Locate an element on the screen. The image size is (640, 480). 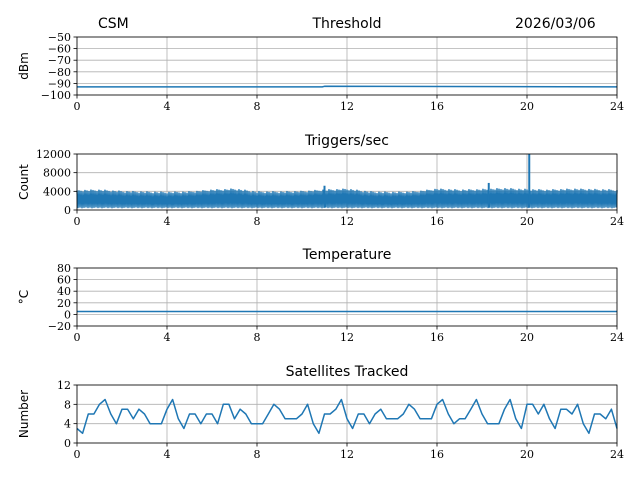
y-axis-label: Number is located at coordinates (24, 414).